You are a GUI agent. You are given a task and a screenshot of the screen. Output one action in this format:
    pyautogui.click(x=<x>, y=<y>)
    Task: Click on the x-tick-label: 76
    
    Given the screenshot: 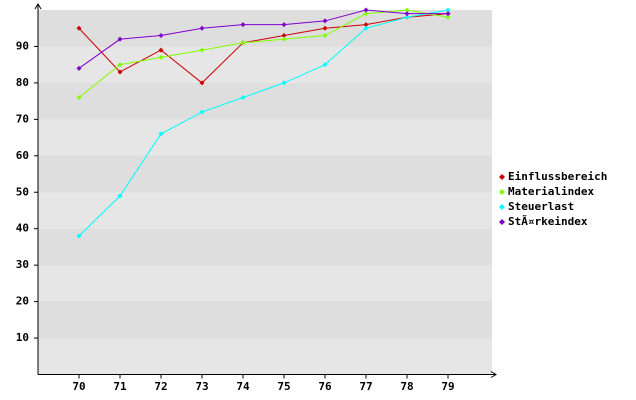 What is the action you would take?
    pyautogui.click(x=325, y=386)
    